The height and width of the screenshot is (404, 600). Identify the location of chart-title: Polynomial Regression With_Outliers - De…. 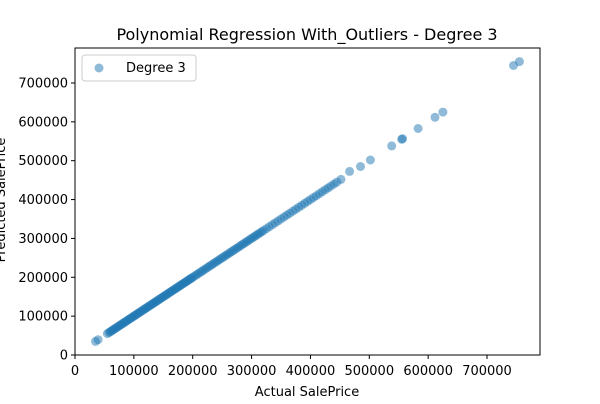
(306, 35).